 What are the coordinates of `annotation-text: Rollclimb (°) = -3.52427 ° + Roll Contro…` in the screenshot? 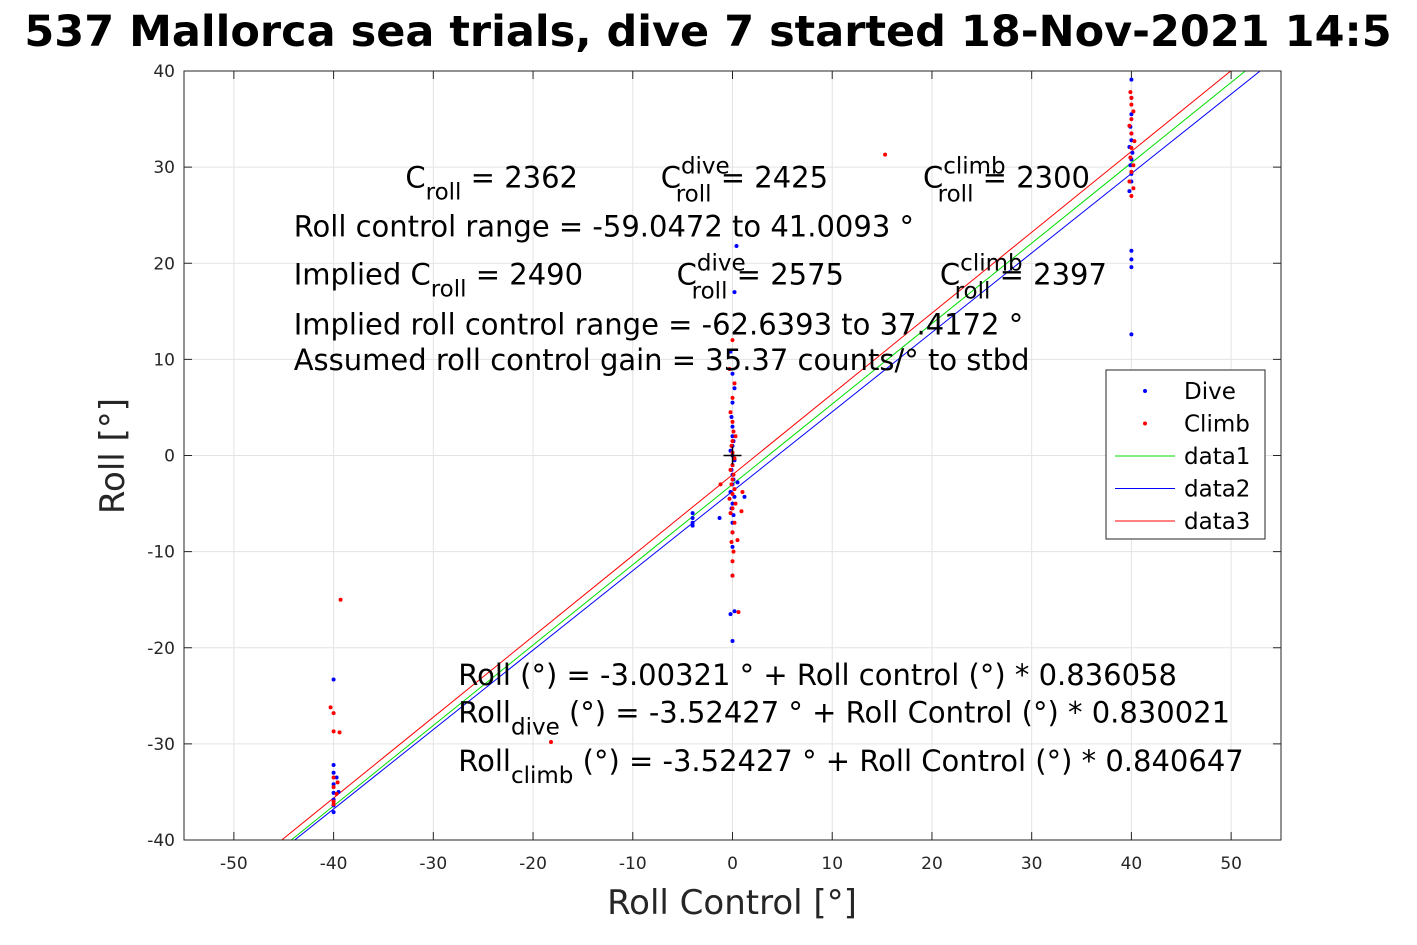 It's located at (850, 766).